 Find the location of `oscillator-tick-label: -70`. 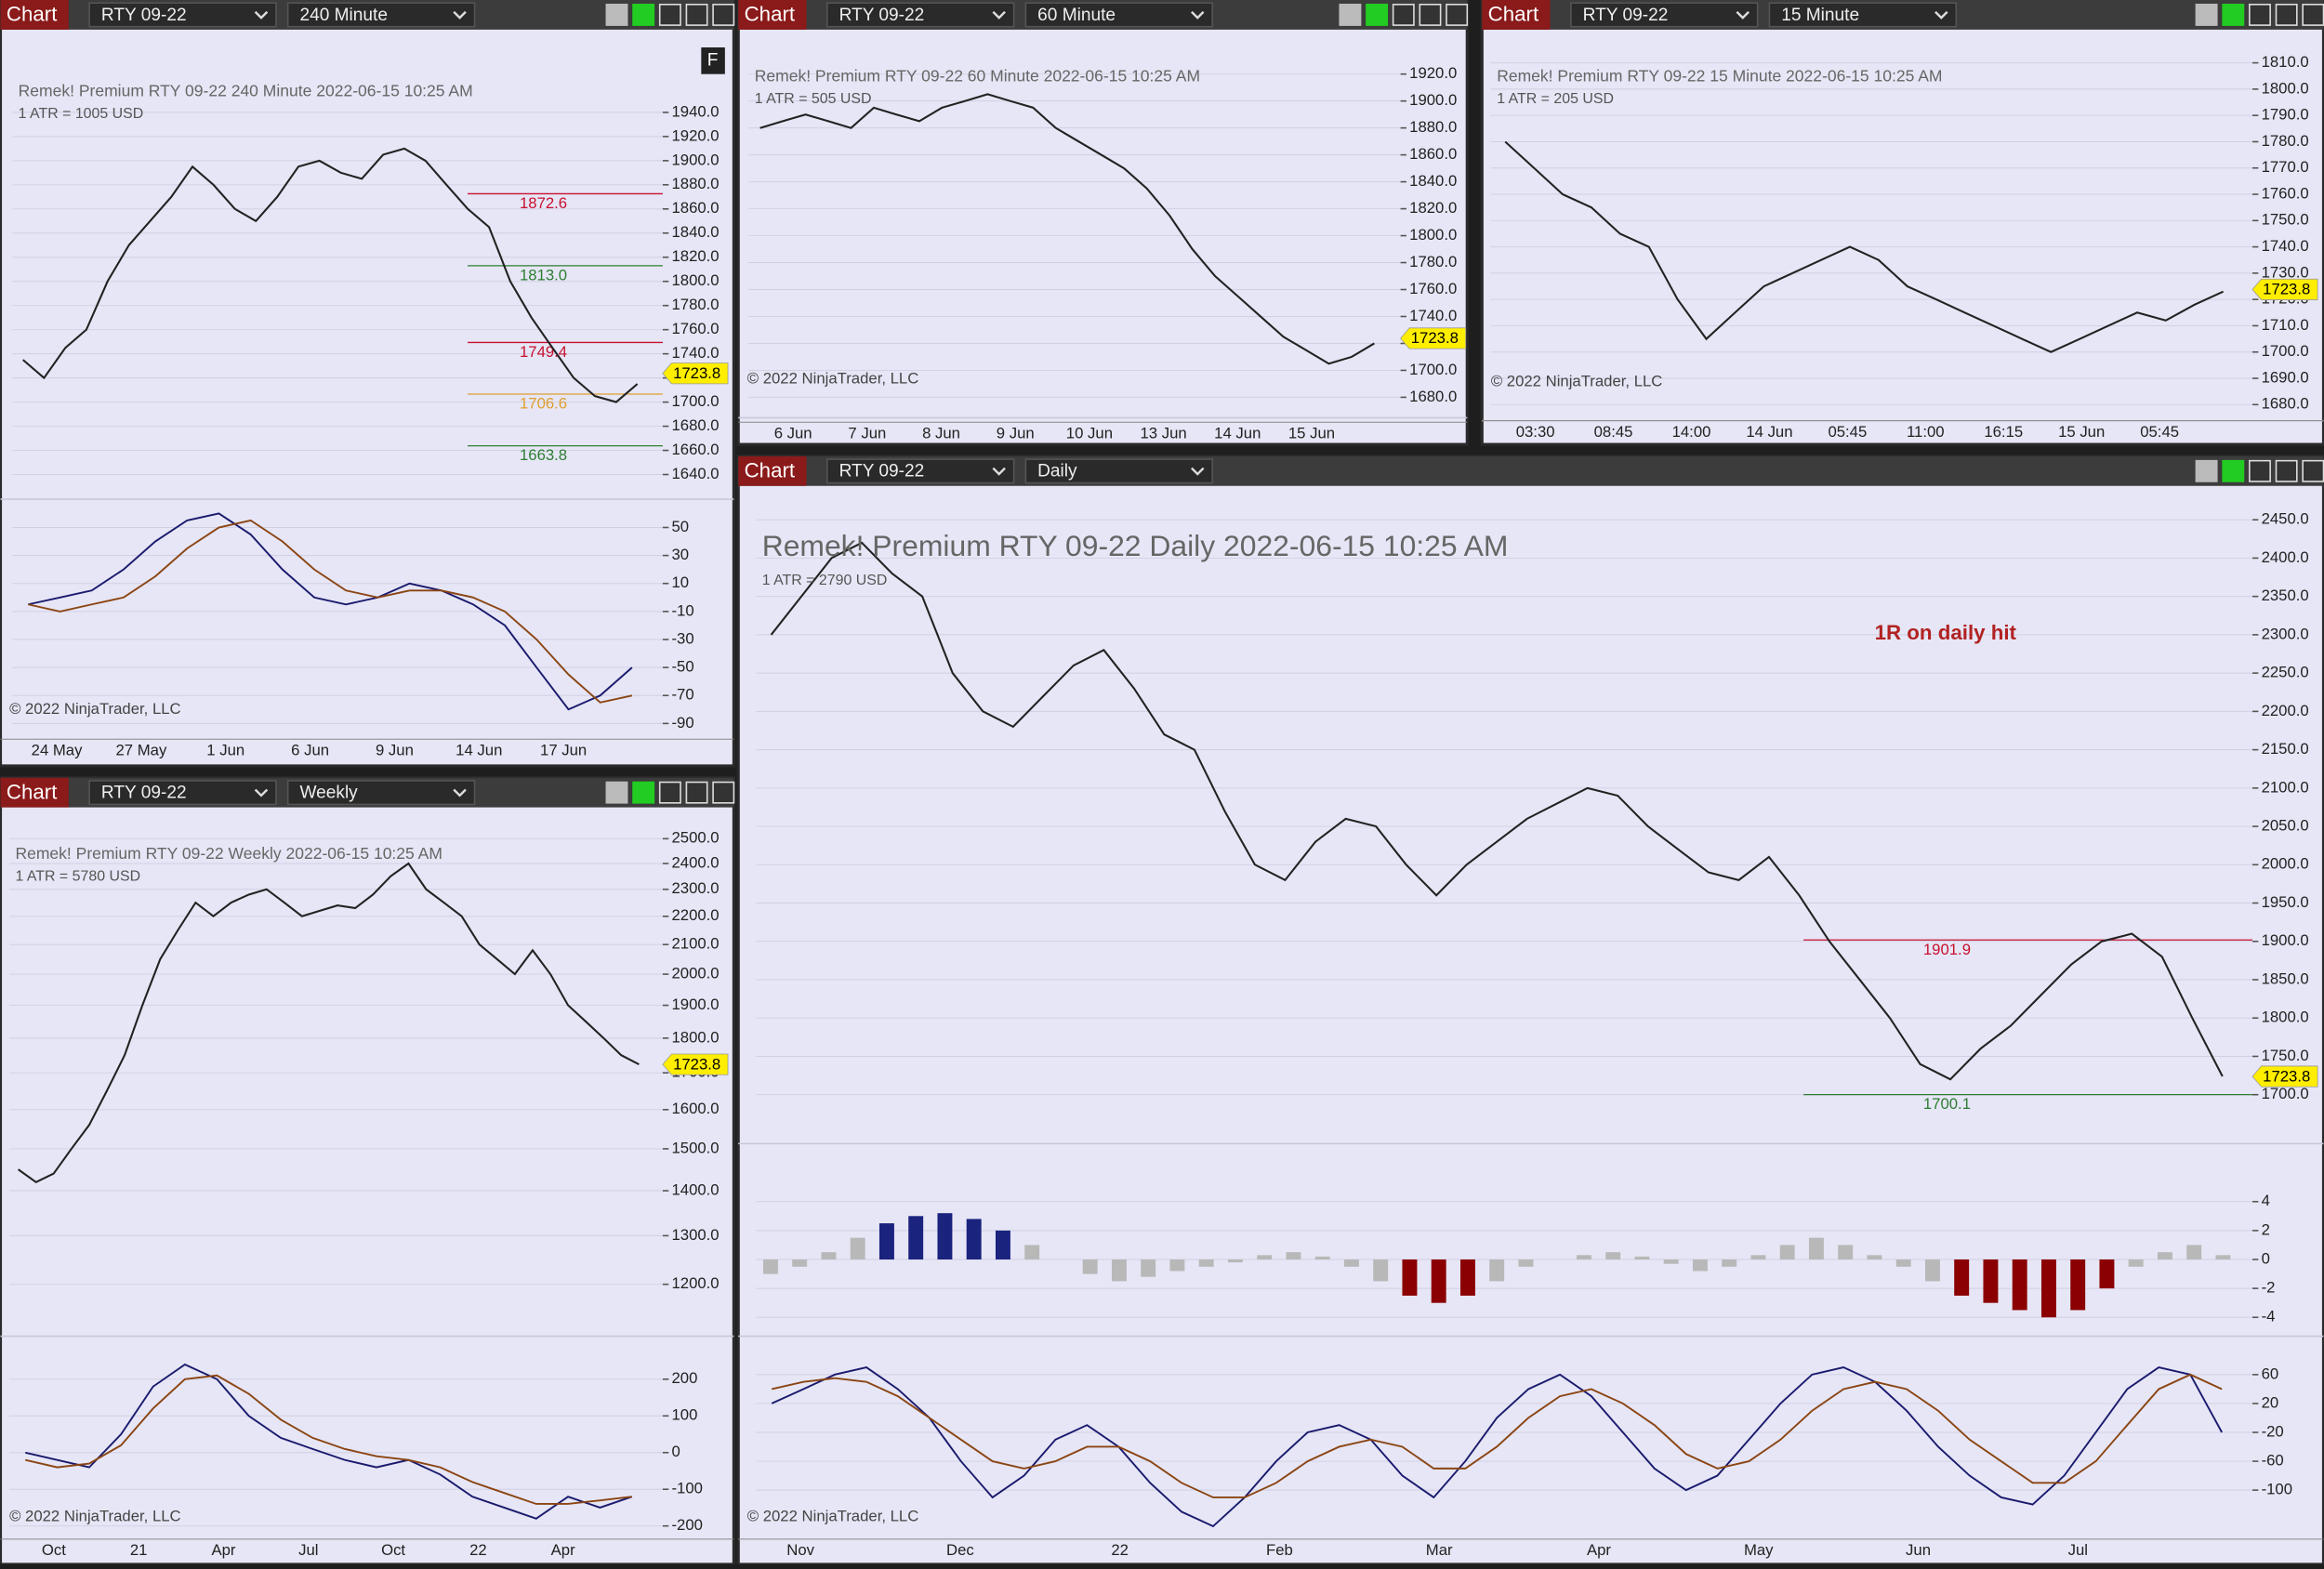

oscillator-tick-label: -70 is located at coordinates (682, 695).